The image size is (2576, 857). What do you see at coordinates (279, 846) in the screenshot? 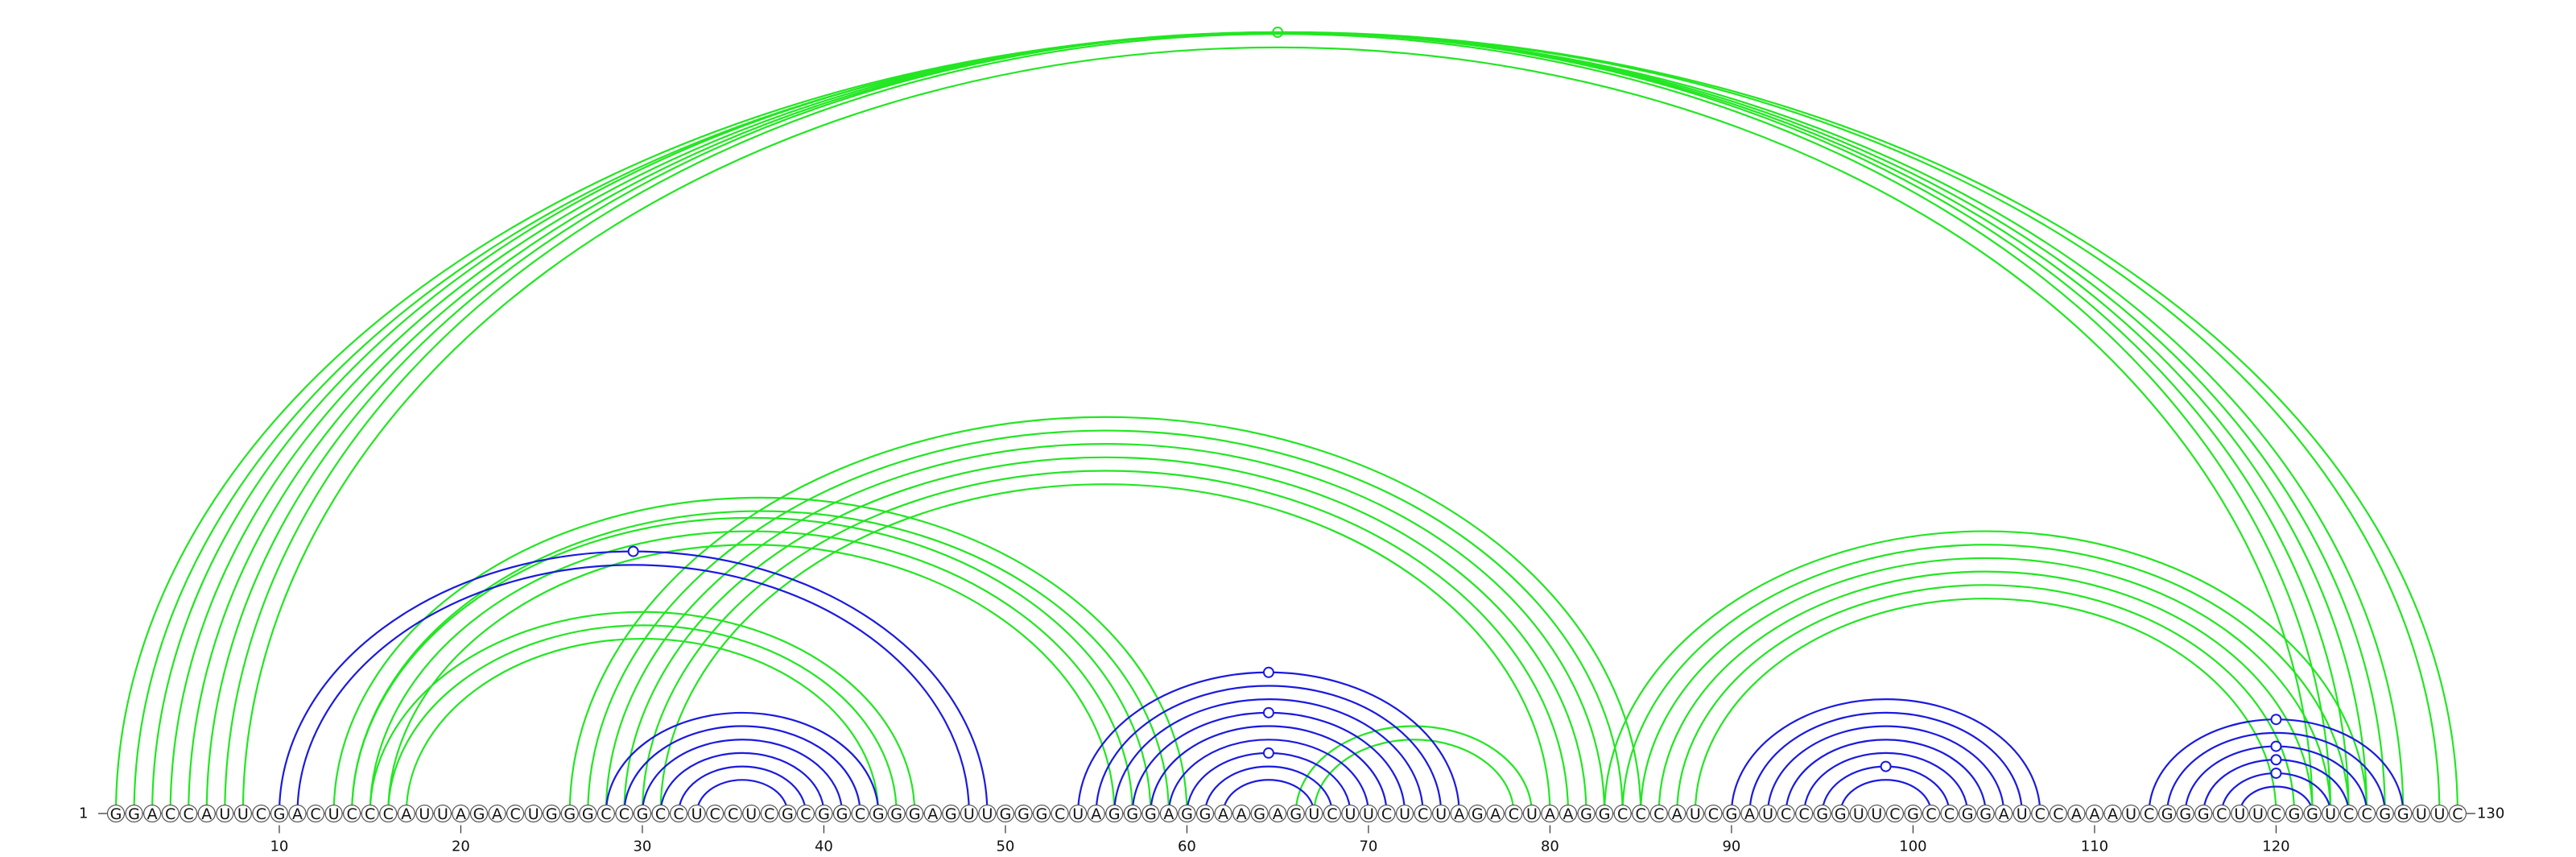
I see `tick-label: 10` at bounding box center [279, 846].